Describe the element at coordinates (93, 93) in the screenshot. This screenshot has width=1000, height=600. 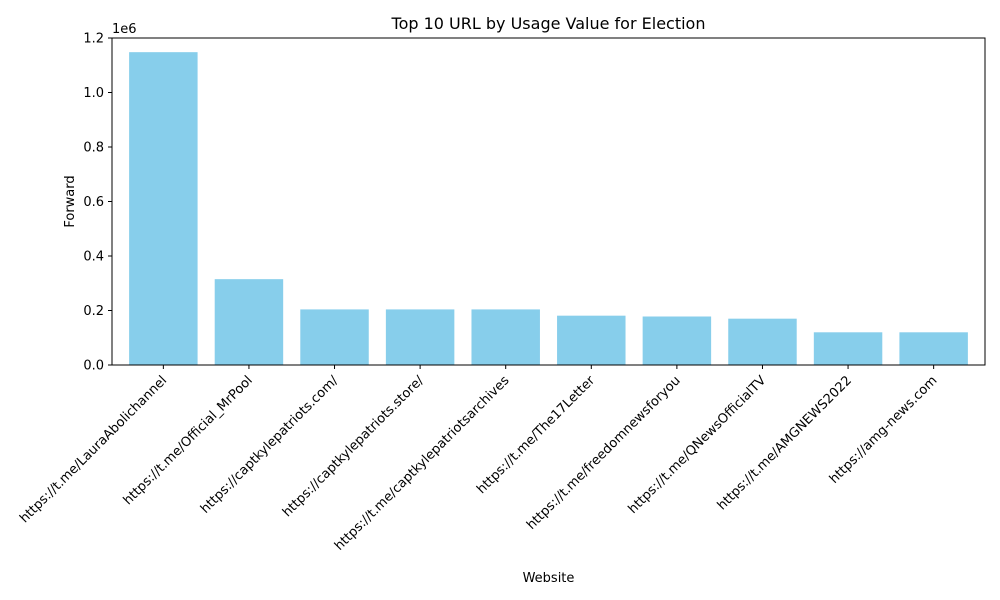
I see `y-tick-label: 1.0` at that location.